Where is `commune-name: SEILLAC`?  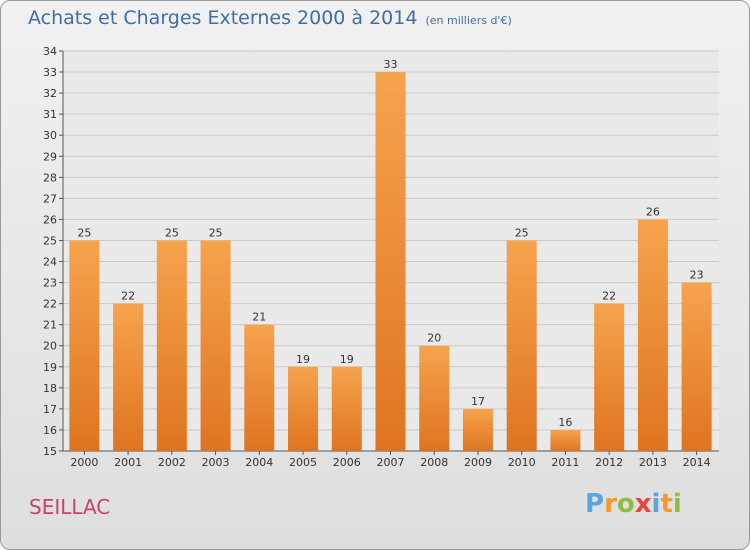
commune-name: SEILLAC is located at coordinates (70, 507).